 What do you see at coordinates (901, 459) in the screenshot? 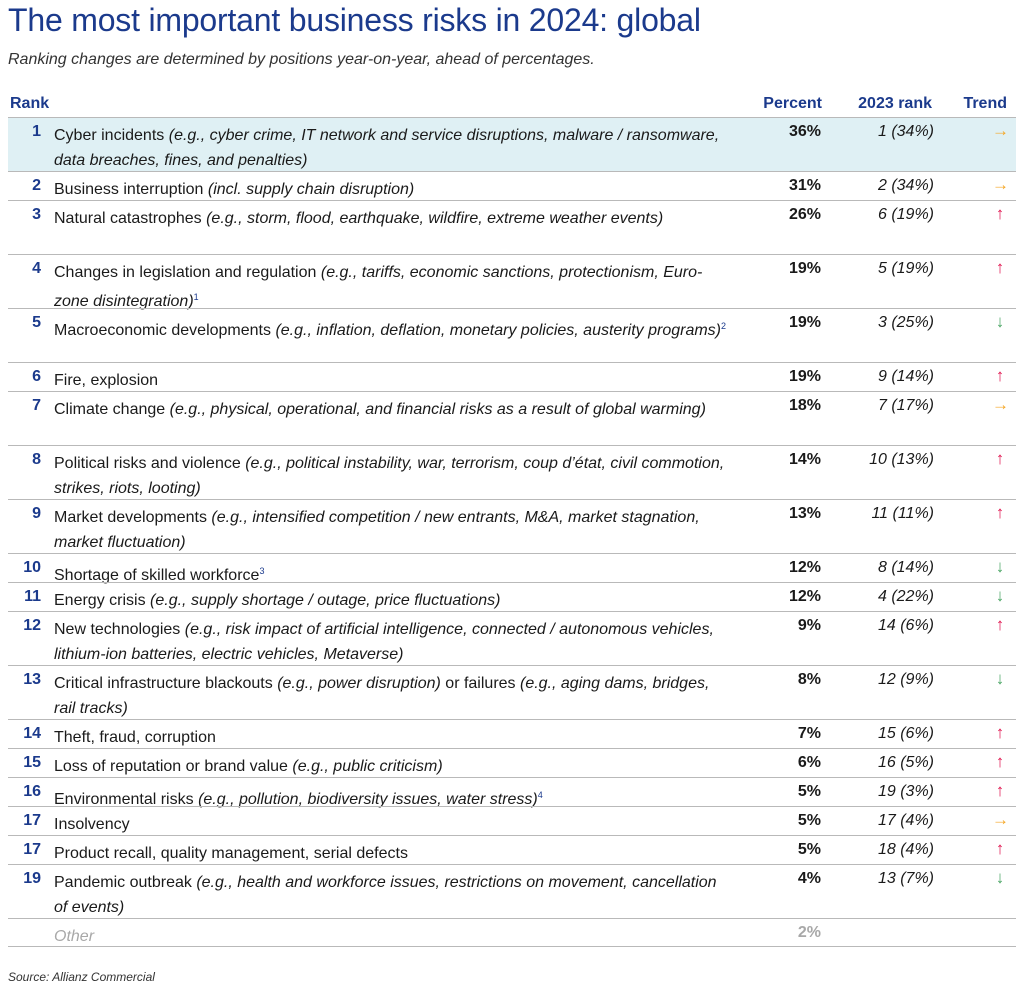
I see `prev-rank-cell: 10 (13%)` at bounding box center [901, 459].